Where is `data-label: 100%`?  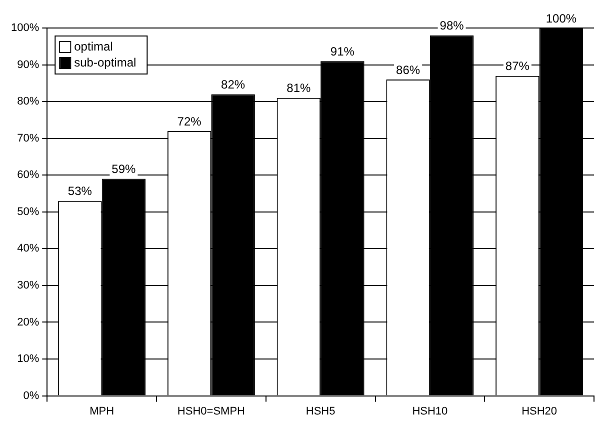 data-label: 100% is located at coordinates (561, 18).